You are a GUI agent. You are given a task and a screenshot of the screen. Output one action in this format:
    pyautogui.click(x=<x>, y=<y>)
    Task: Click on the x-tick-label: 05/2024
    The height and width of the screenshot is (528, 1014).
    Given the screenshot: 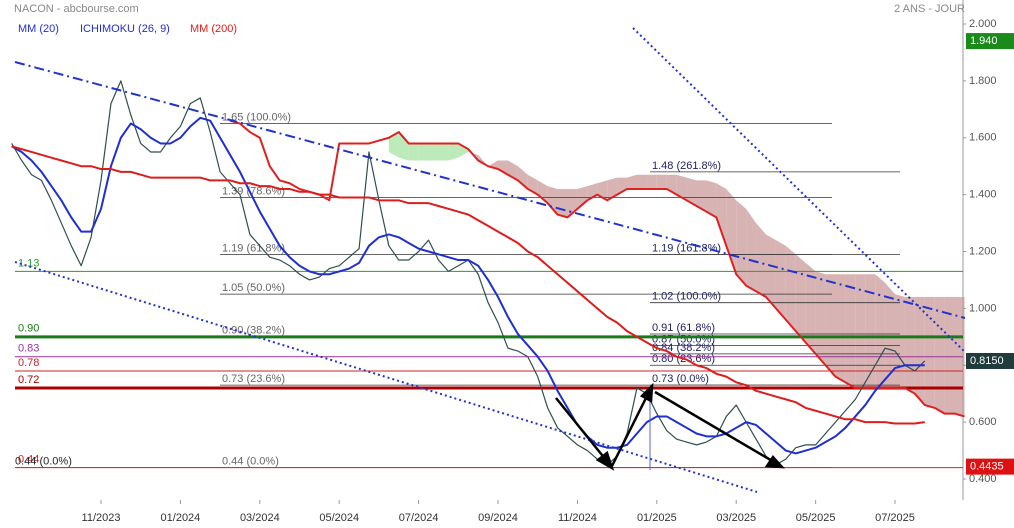 What is the action you would take?
    pyautogui.click(x=339, y=518)
    